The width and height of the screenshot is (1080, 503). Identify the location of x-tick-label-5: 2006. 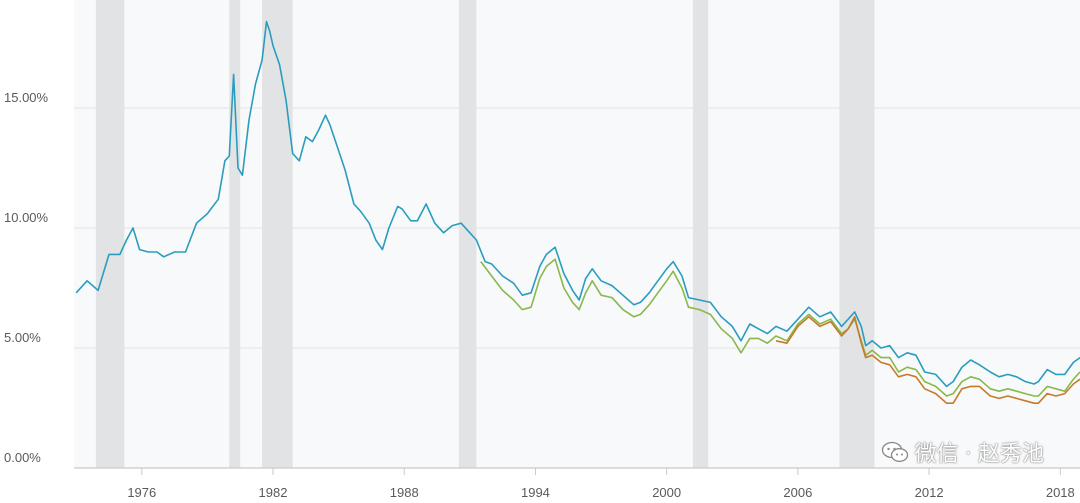
(797, 492).